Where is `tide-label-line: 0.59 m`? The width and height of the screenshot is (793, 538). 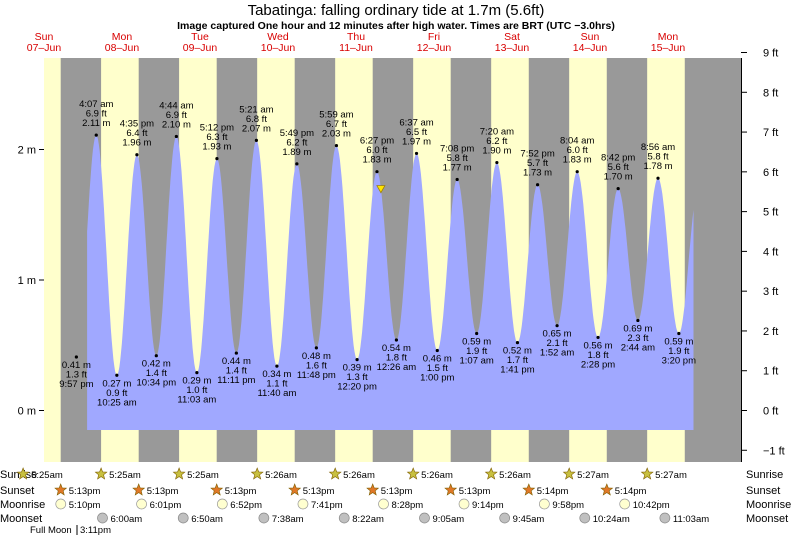
tide-label-line: 0.59 m is located at coordinates (476, 342).